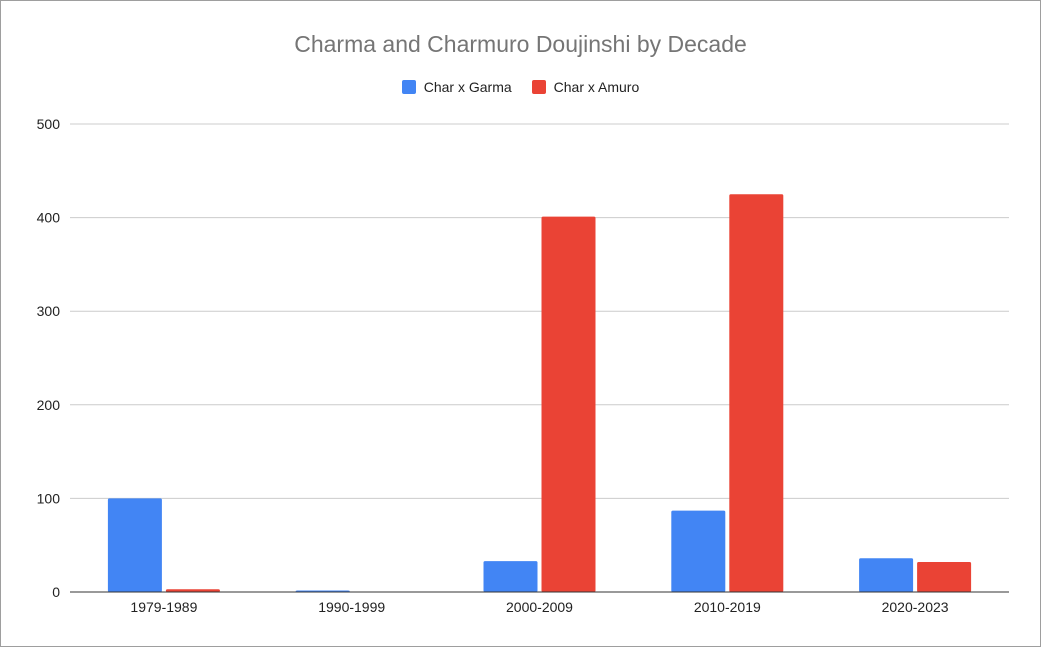 This screenshot has width=1041, height=647. What do you see at coordinates (520, 44) in the screenshot?
I see `chart-title: Charma and Charmuro Doujinshi by Decade` at bounding box center [520, 44].